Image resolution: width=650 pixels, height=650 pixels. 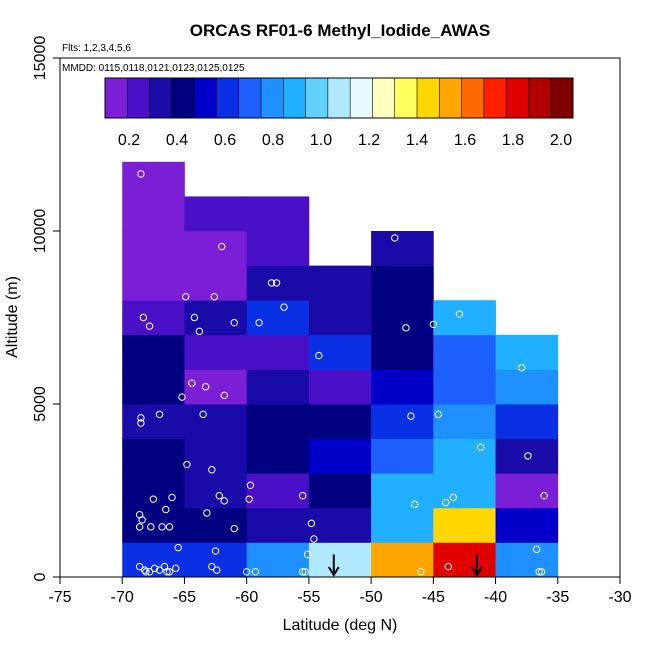 I want to click on colorbar-tick-label: 0.2, so click(x=129, y=140).